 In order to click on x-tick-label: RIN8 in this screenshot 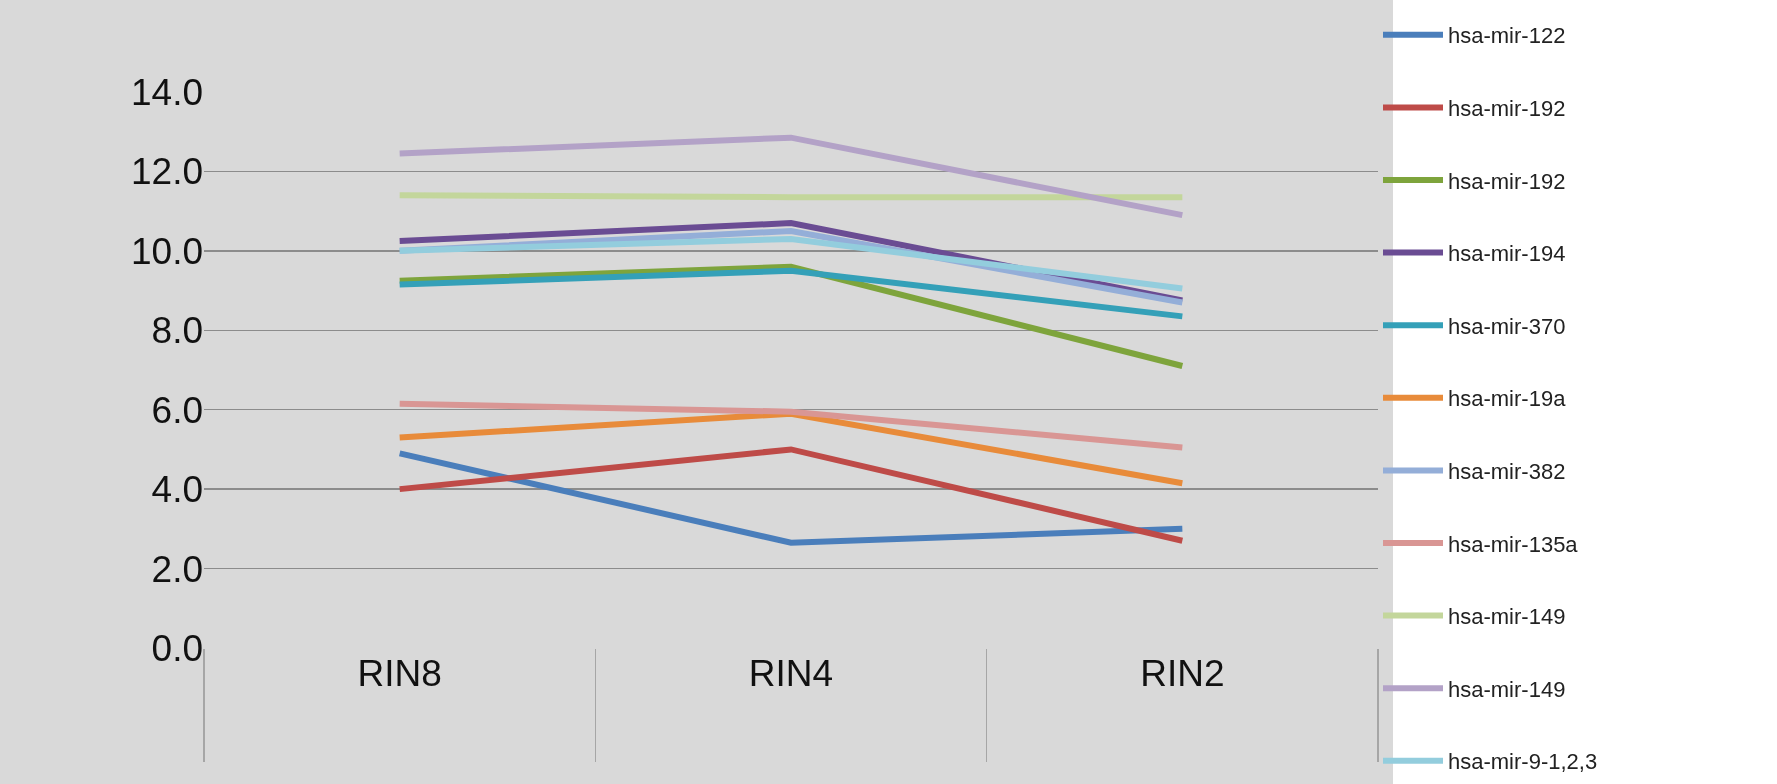, I will do `click(399, 673)`.